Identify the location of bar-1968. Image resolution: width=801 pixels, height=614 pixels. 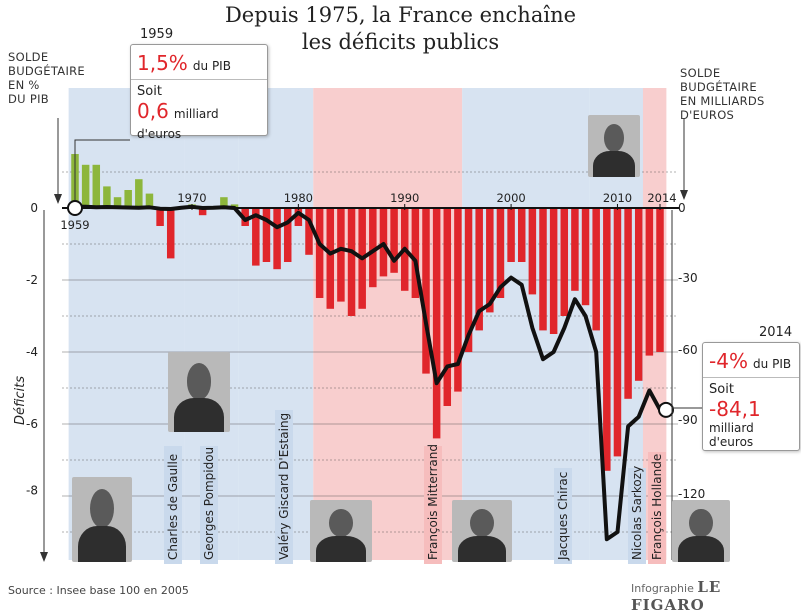
(170, 233).